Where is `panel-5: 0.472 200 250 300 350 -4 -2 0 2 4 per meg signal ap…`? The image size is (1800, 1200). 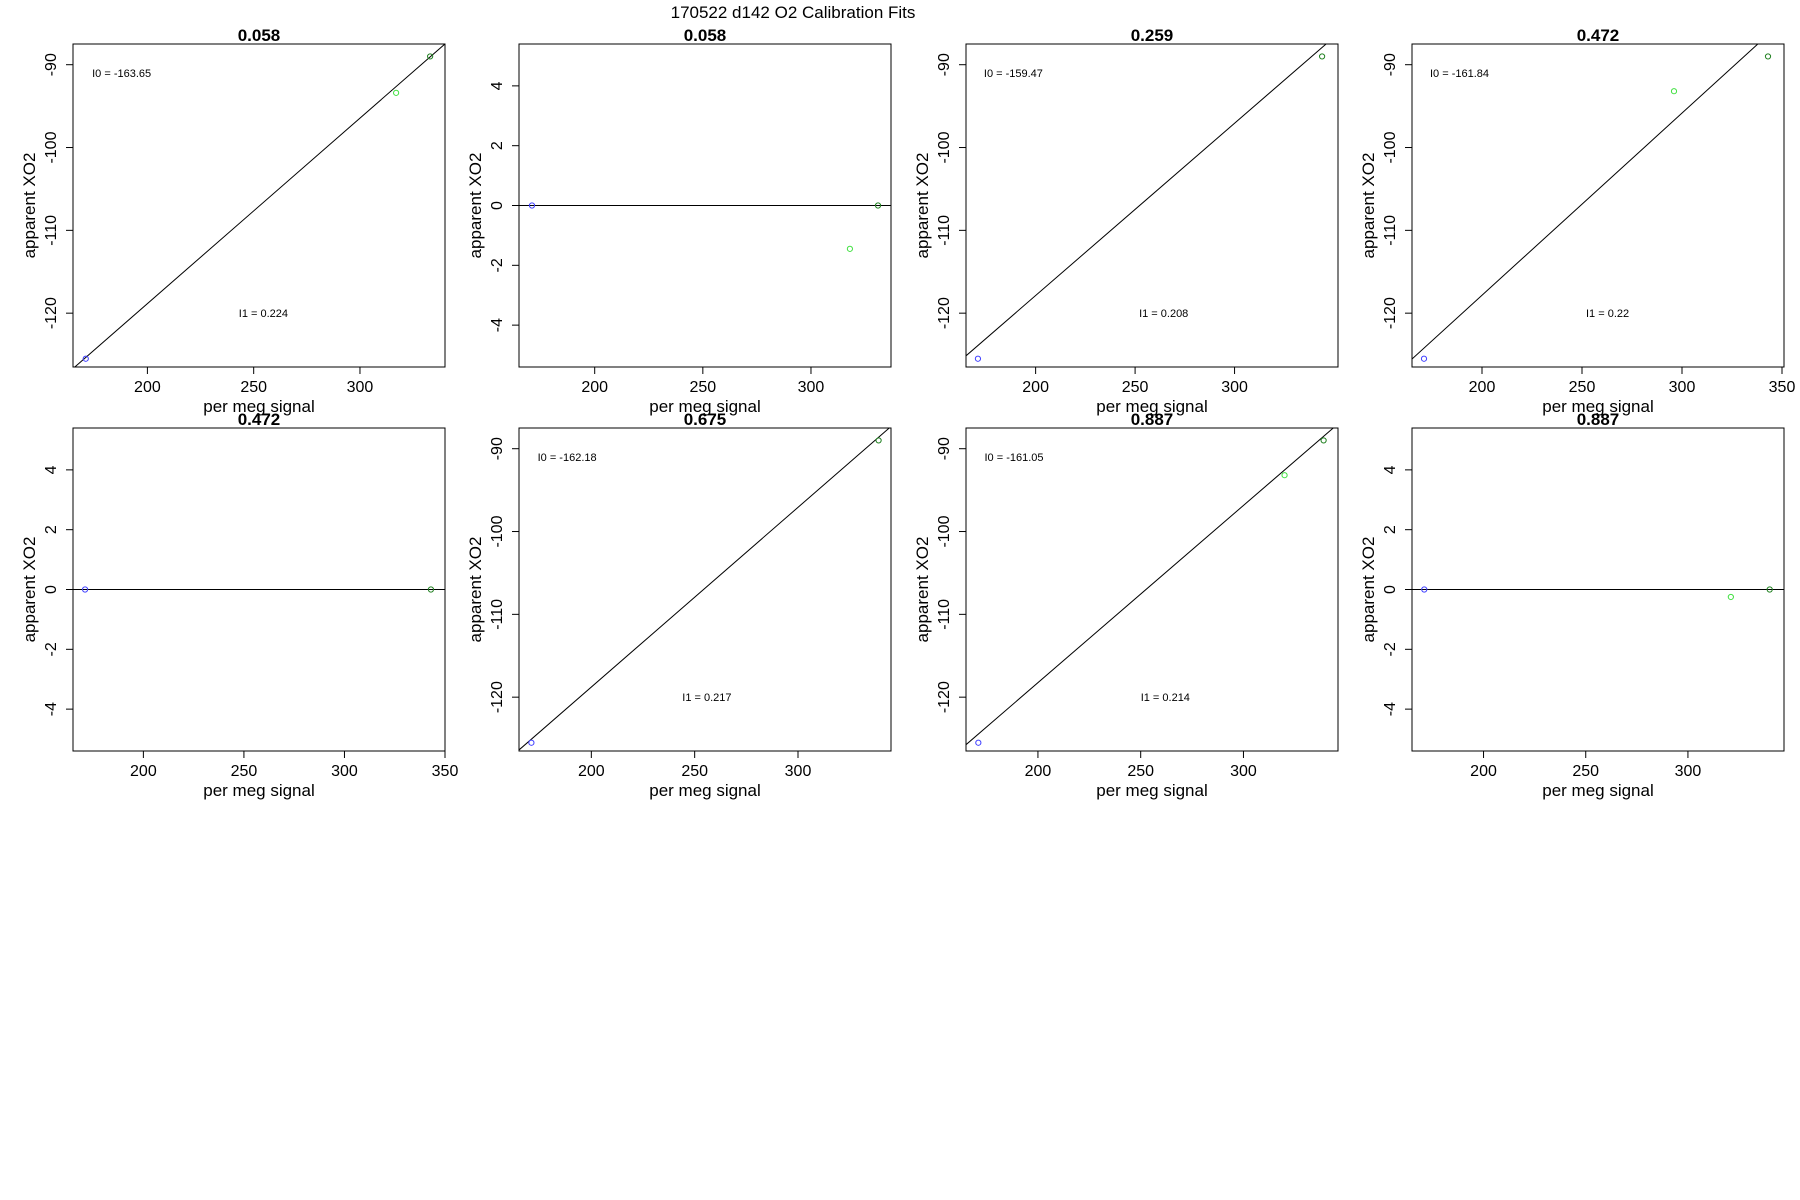
panel-5: 0.472 200 250 300 350 -4 -2 0 2 4 per meg signal ap… is located at coordinates (239, 605).